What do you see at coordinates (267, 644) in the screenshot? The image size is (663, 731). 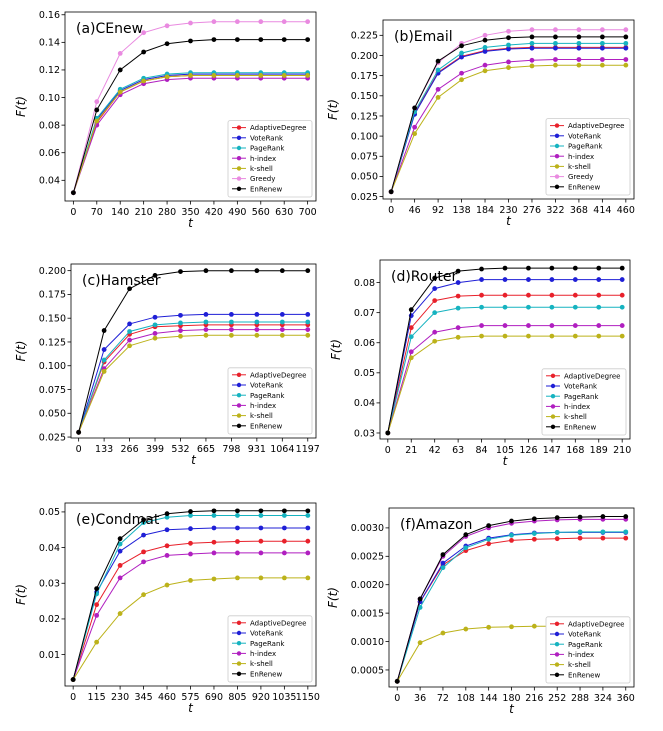 I see `legend-entry: PageRank` at bounding box center [267, 644].